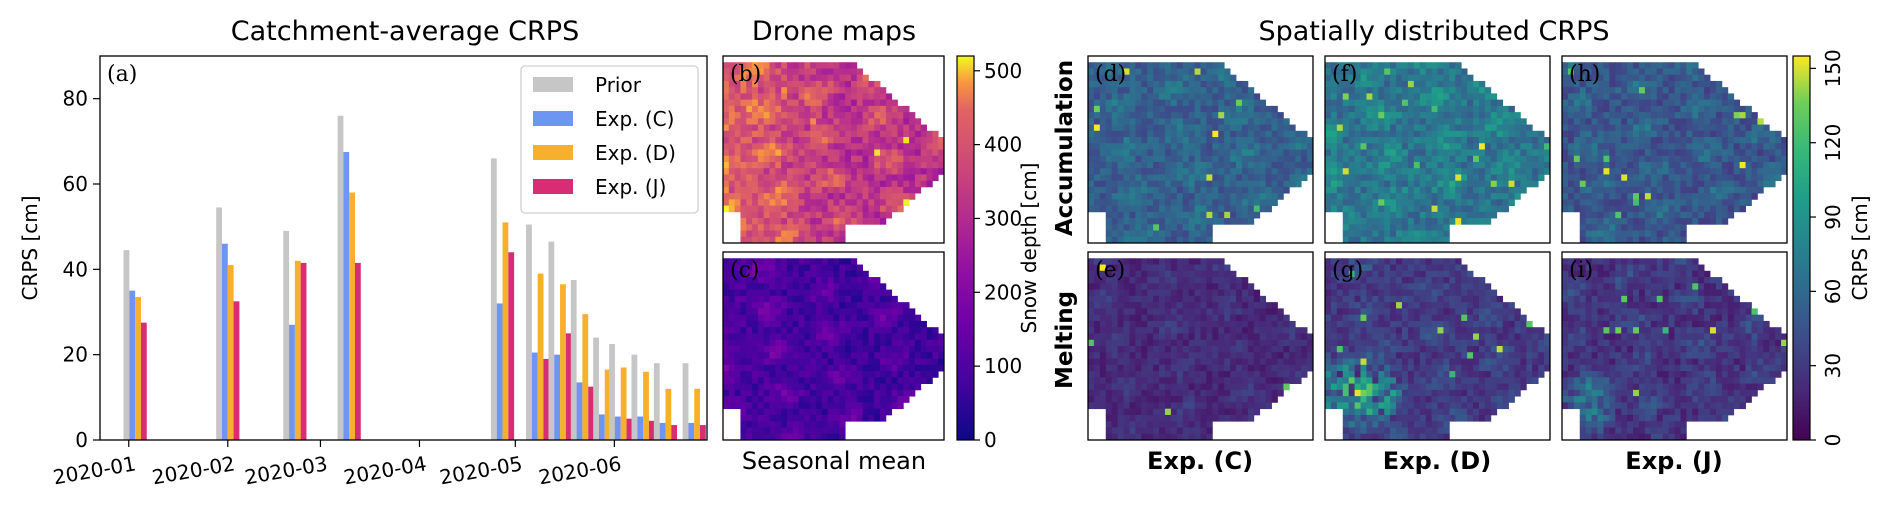  I want to click on colorbar-tick-label: 90, so click(1833, 216).